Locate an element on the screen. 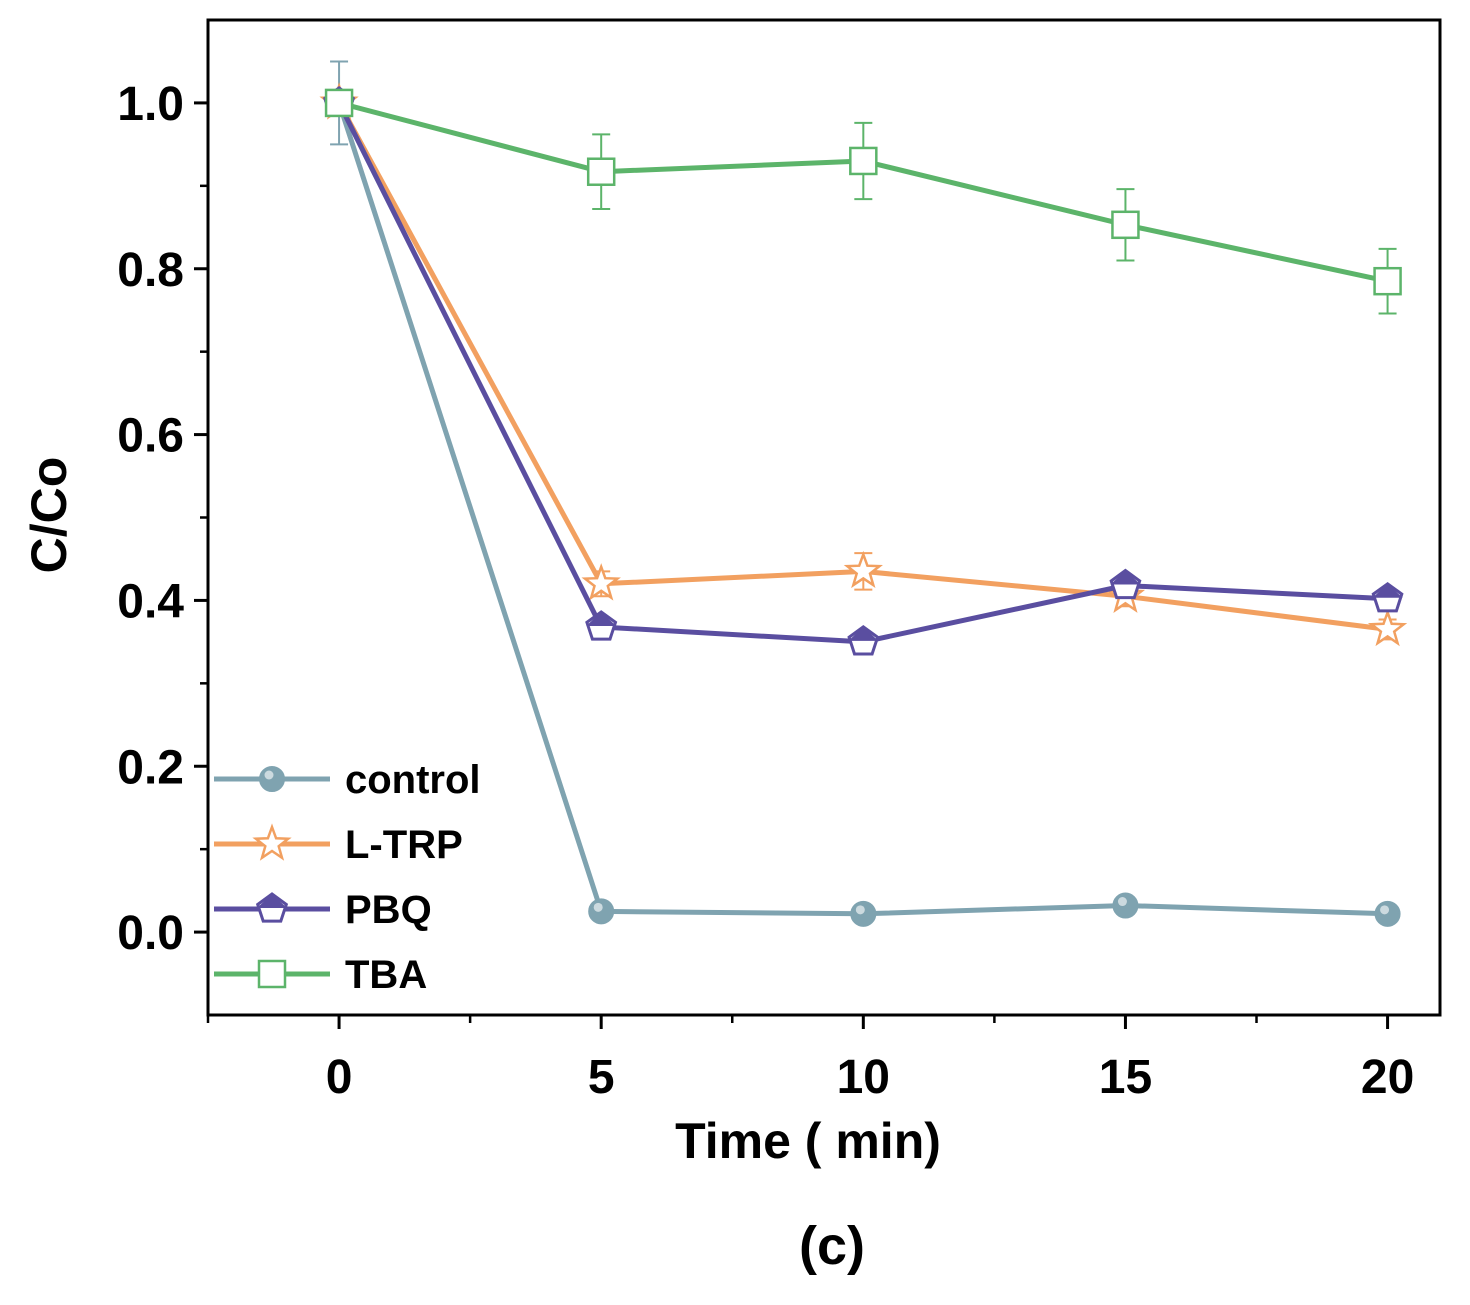 The width and height of the screenshot is (1470, 1305). legend-label: L-TRP is located at coordinates (404, 845).